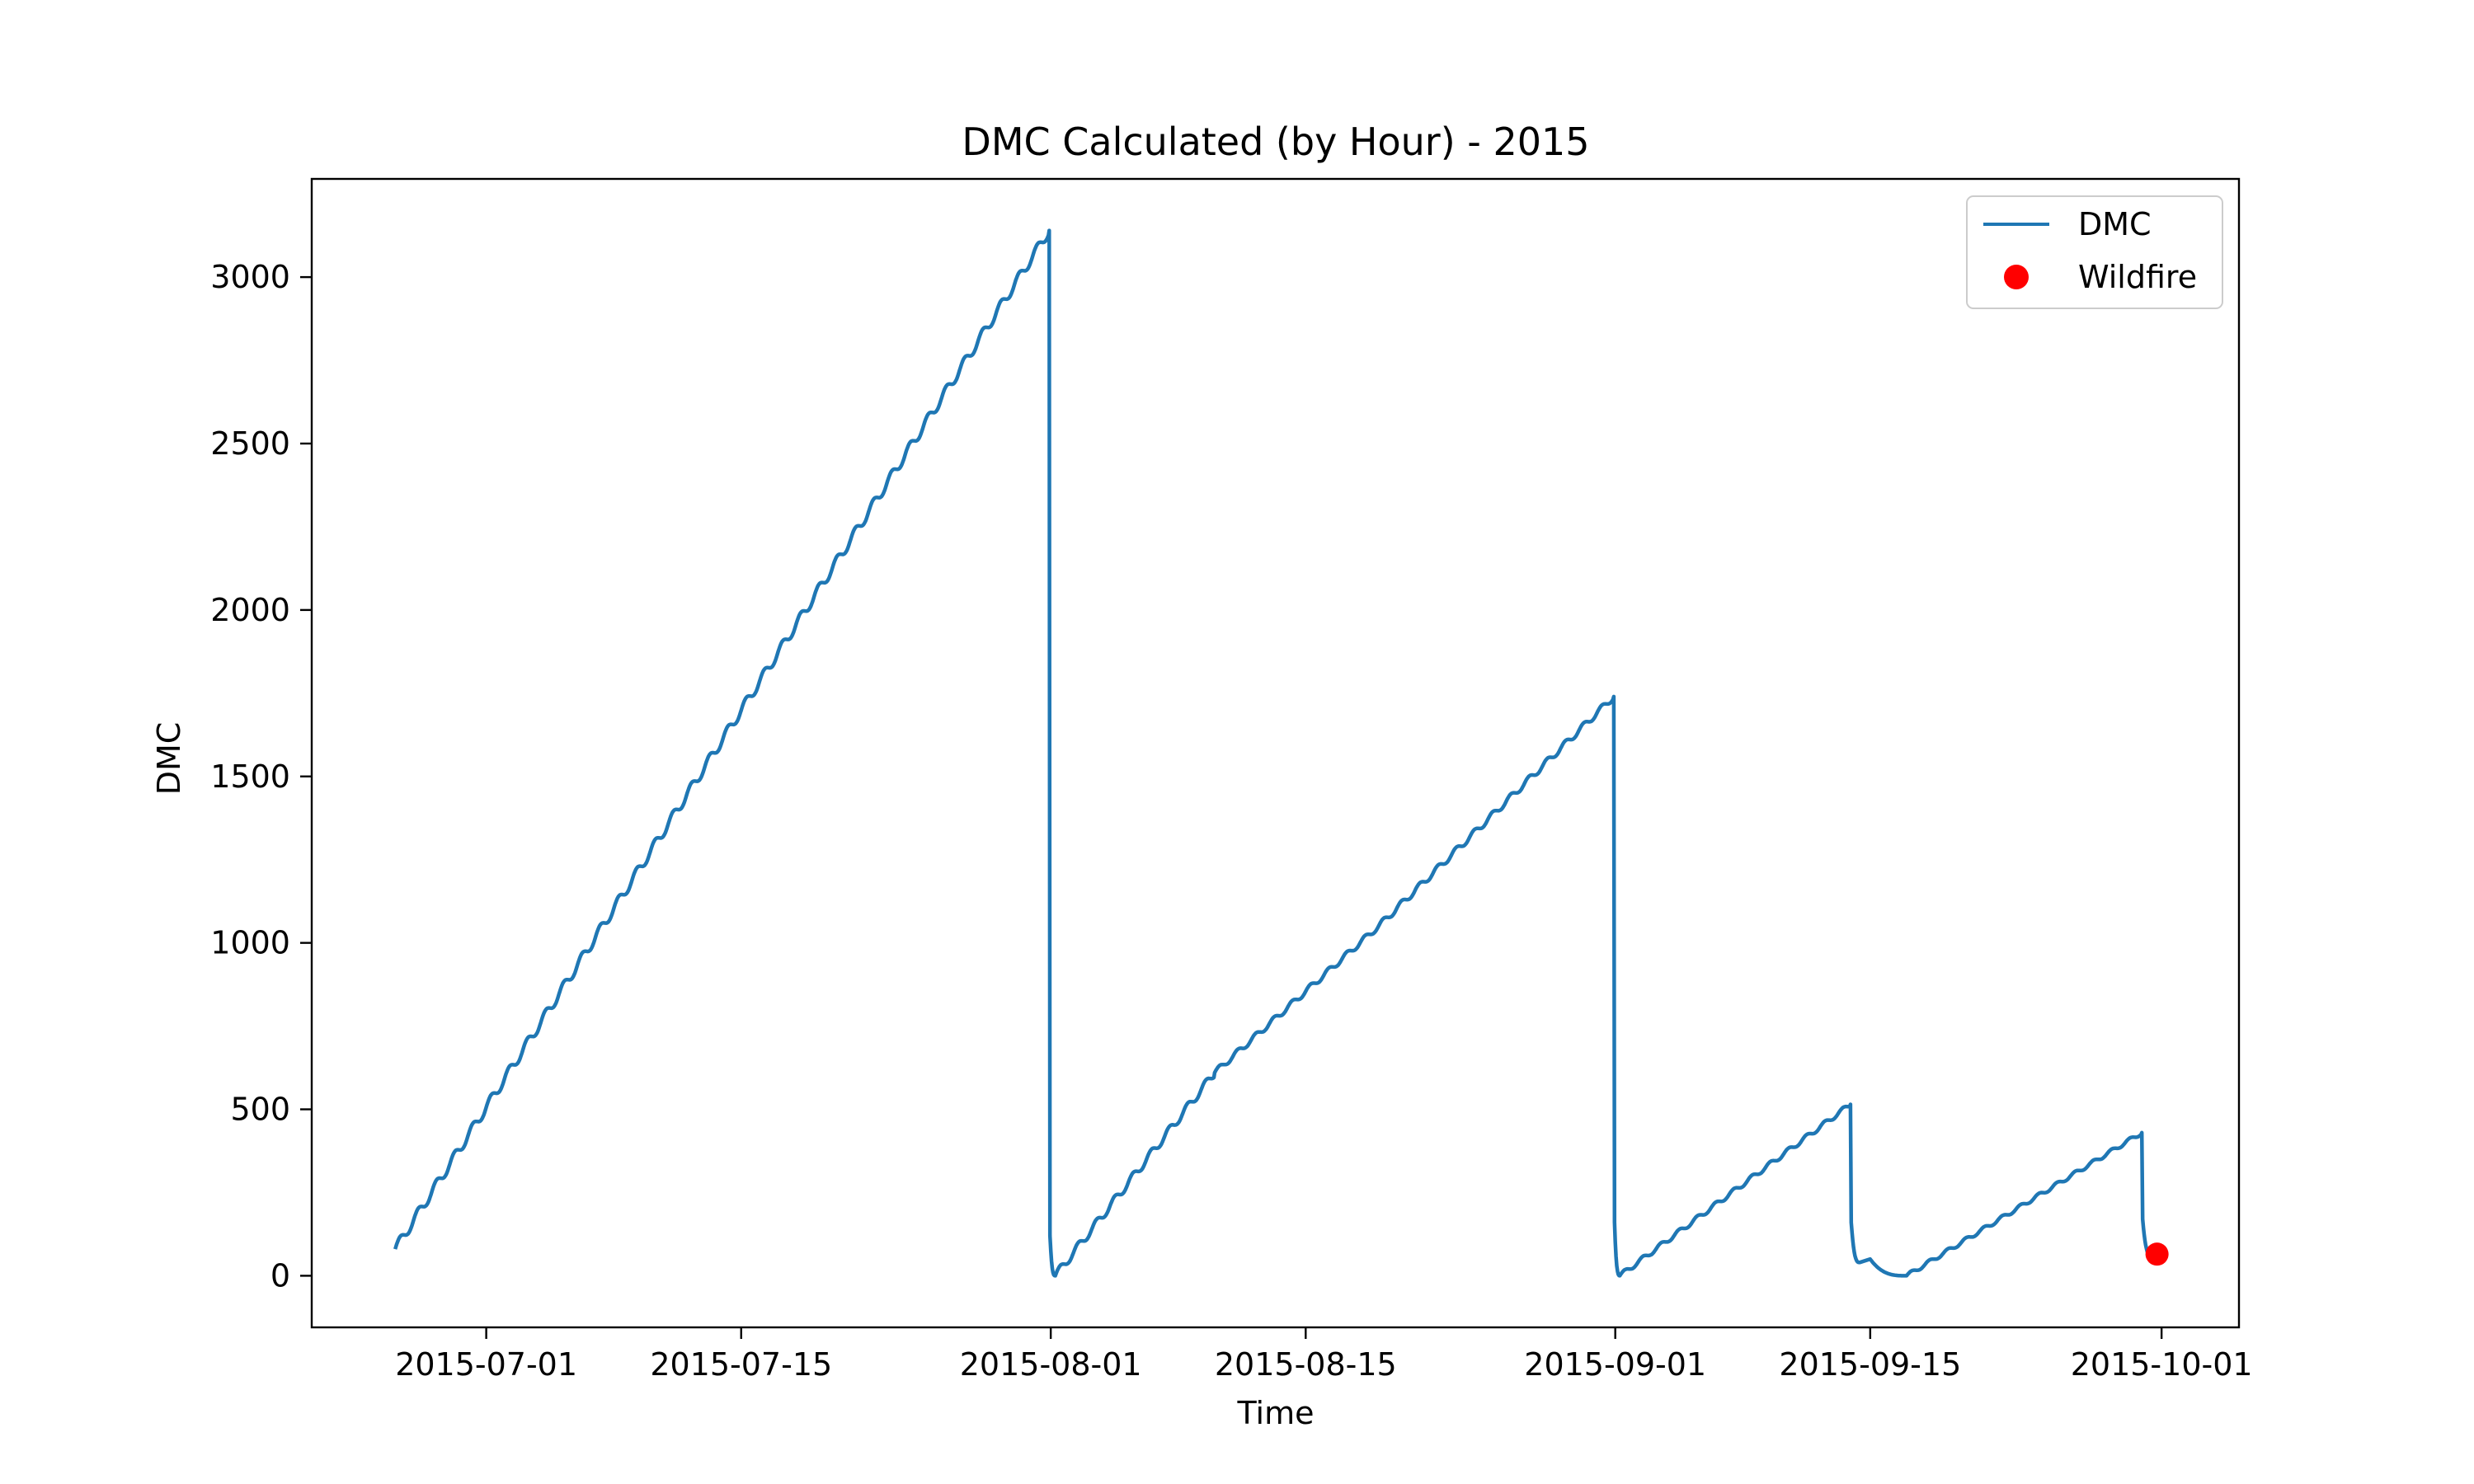  What do you see at coordinates (2094, 252) in the screenshot?
I see `legend: DMC Wildfire` at bounding box center [2094, 252].